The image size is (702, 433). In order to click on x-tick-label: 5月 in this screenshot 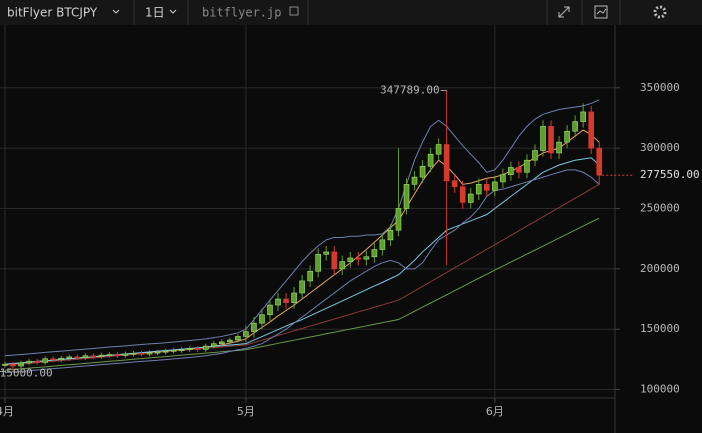, I will do `click(246, 411)`.